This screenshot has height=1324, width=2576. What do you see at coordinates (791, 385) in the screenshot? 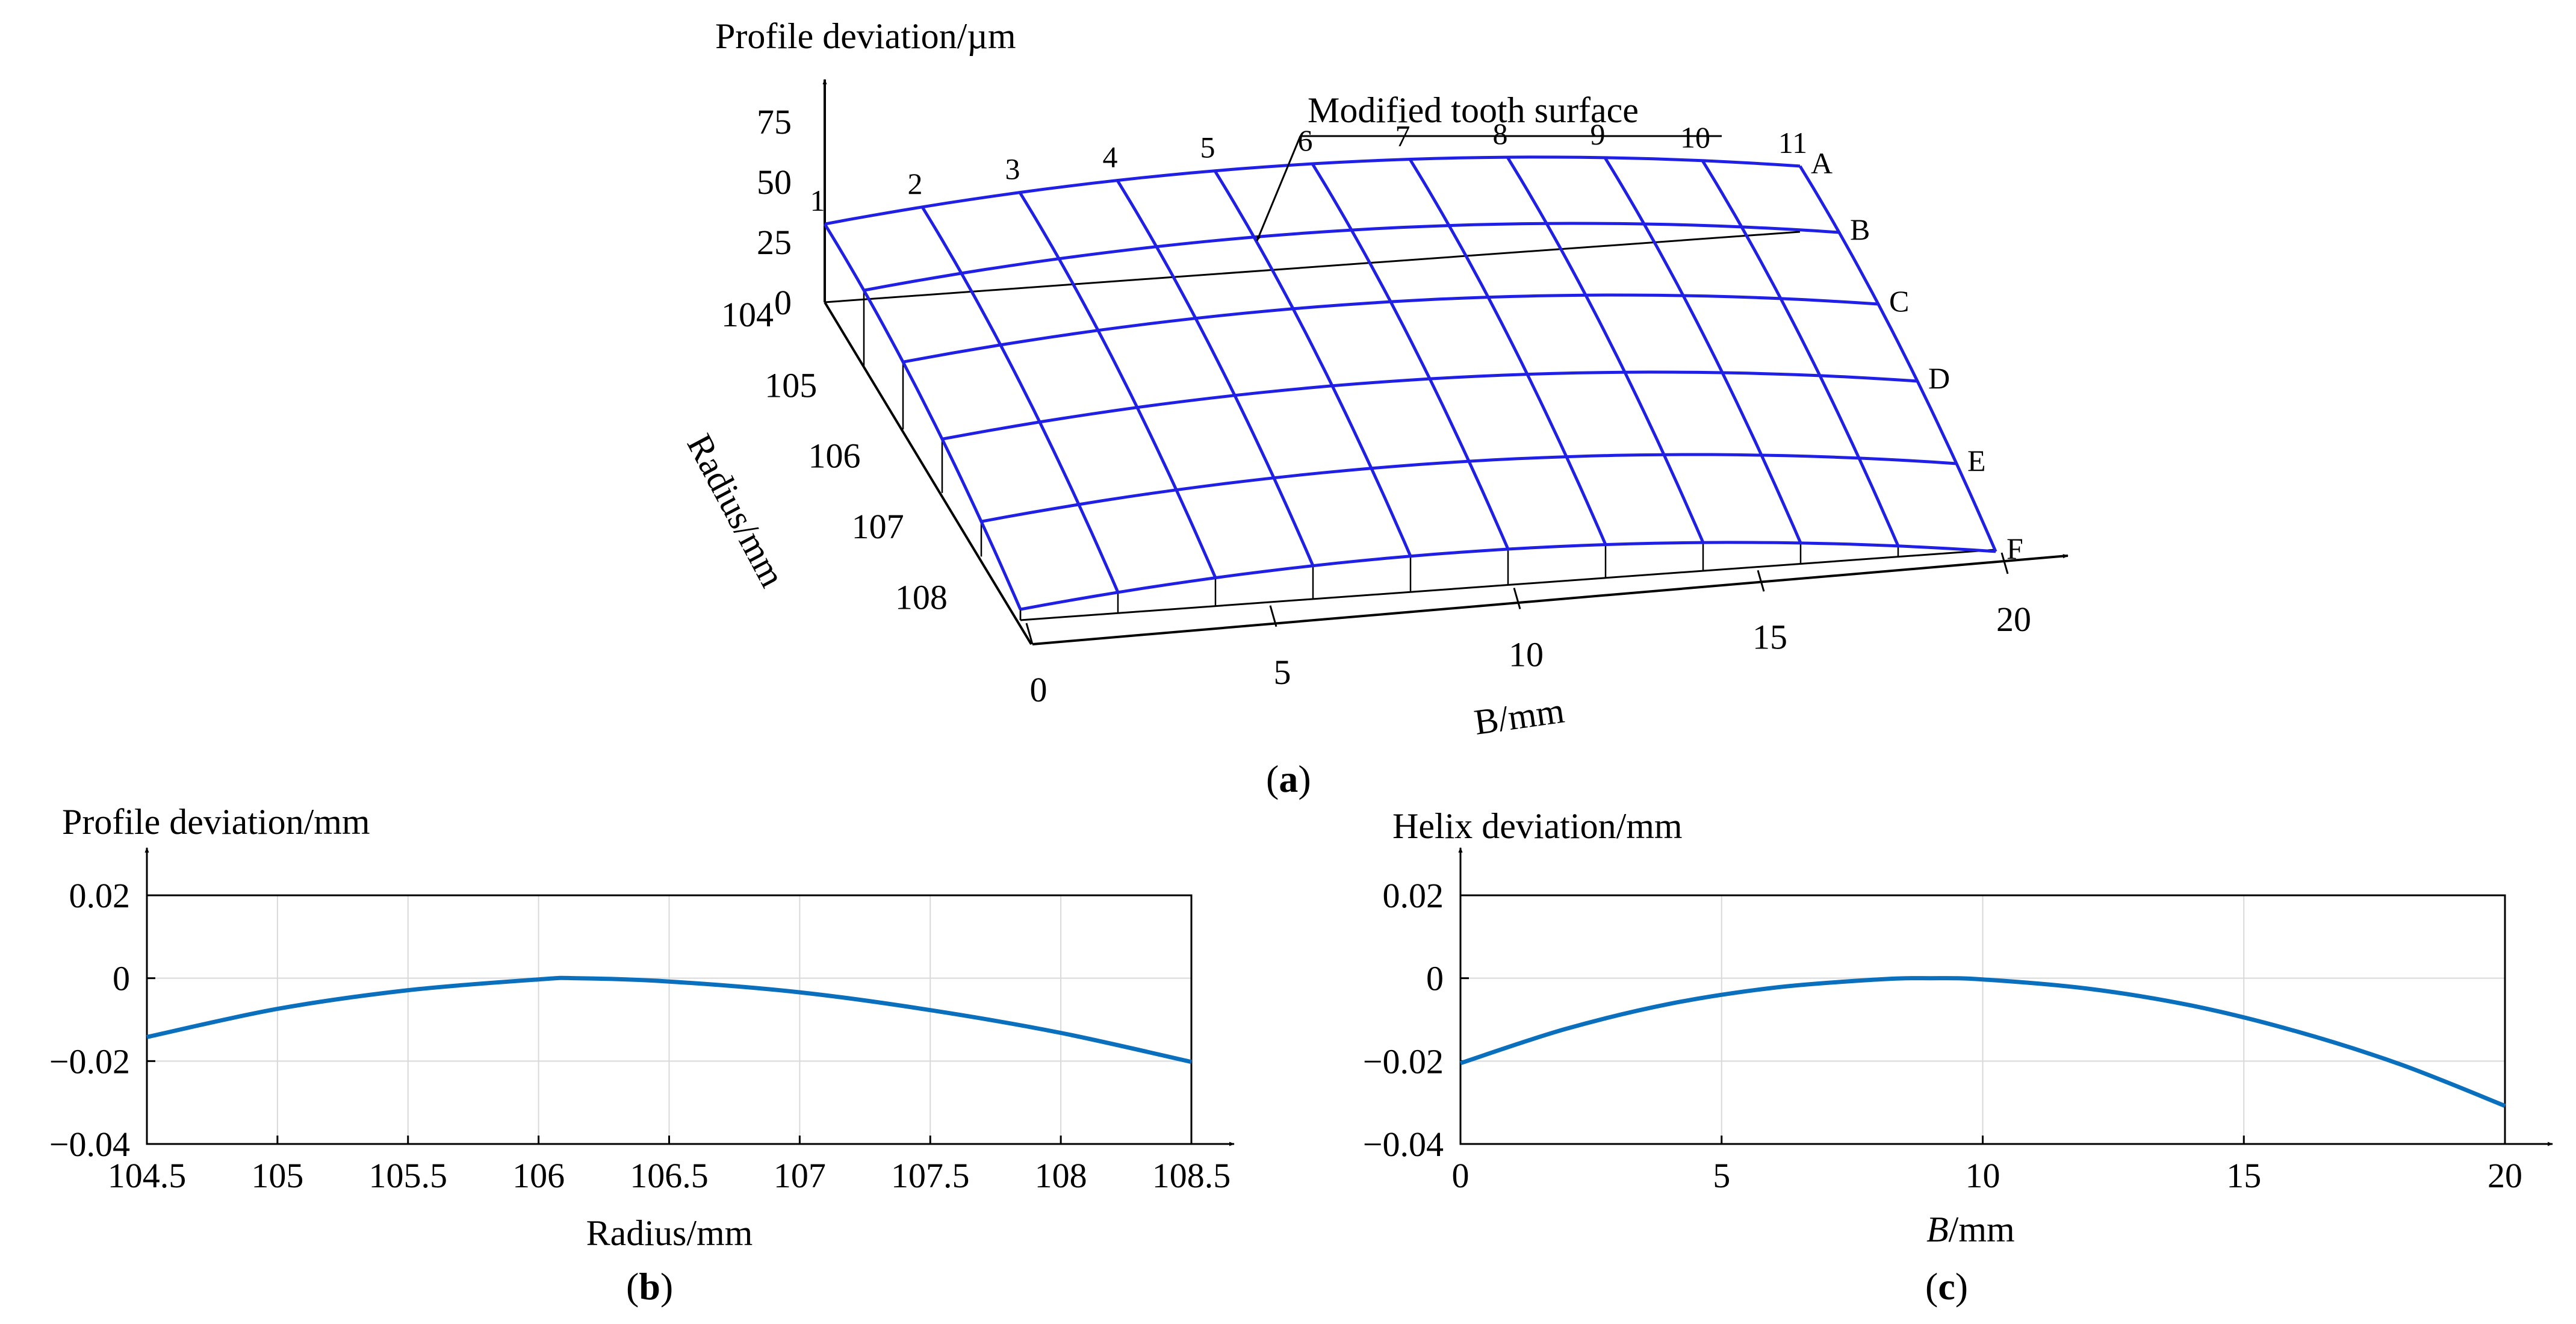
I see `radius-tick-label: 105` at bounding box center [791, 385].